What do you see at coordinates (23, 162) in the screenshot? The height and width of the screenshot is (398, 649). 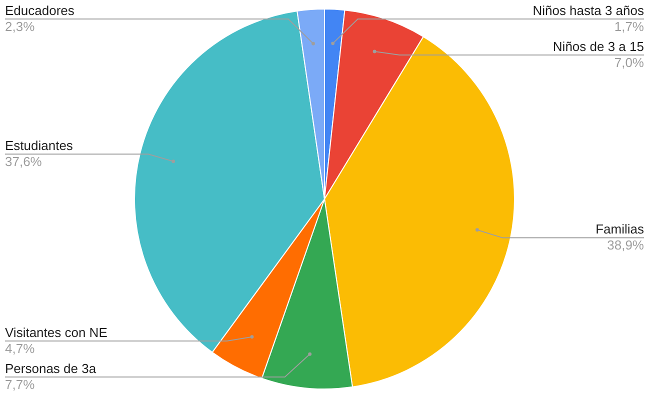 I see `data-label: 37,6%` at bounding box center [23, 162].